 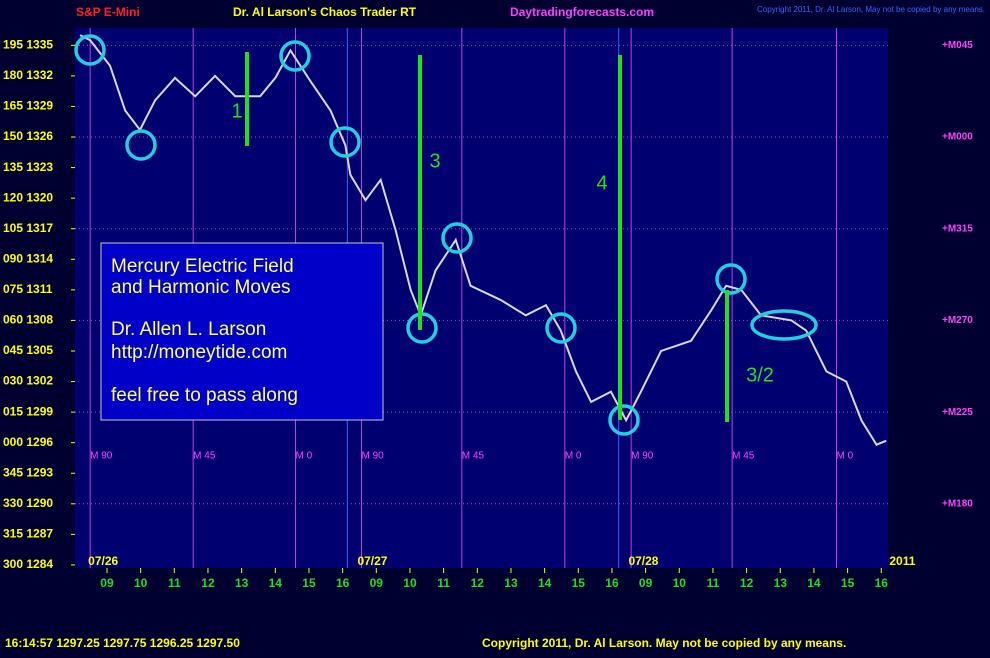 What do you see at coordinates (28, 503) in the screenshot?
I see `y-tick-label: 330 1290` at bounding box center [28, 503].